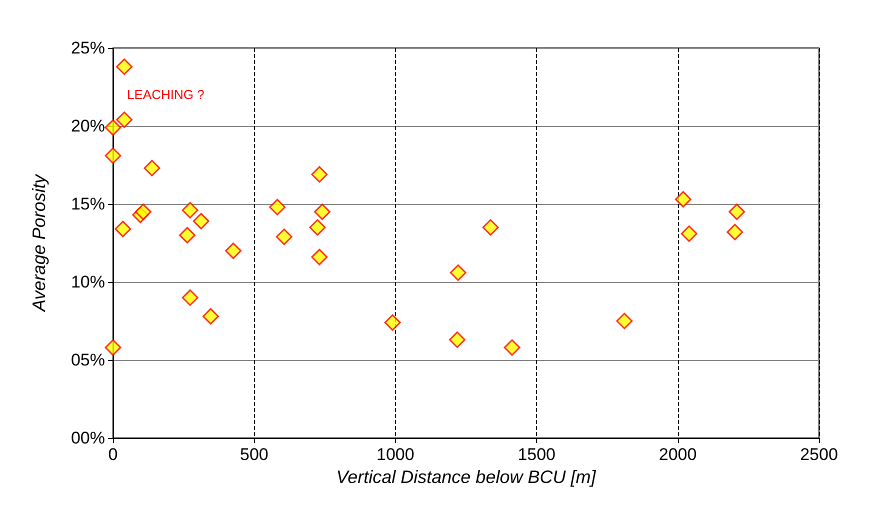 The image size is (871, 526). What do you see at coordinates (819, 454) in the screenshot?
I see `x-tick-label: 2500` at bounding box center [819, 454].